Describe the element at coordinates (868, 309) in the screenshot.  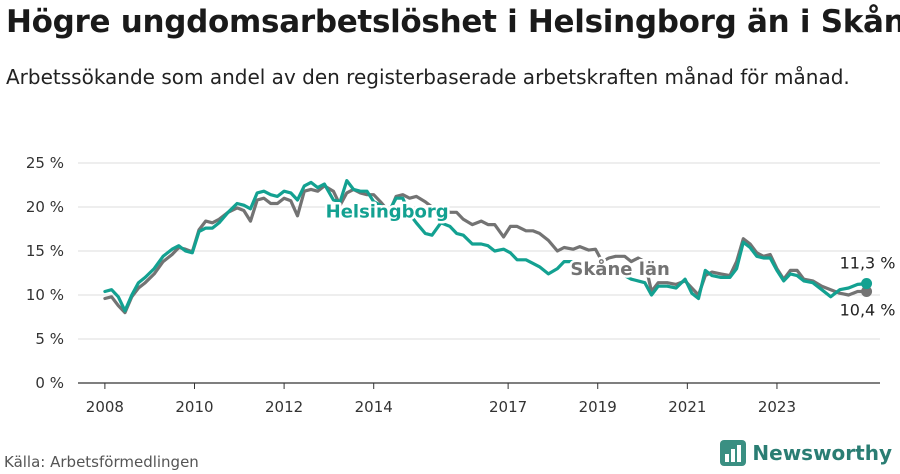
I see `end-value-label-skane: 10,4 %` at that location.